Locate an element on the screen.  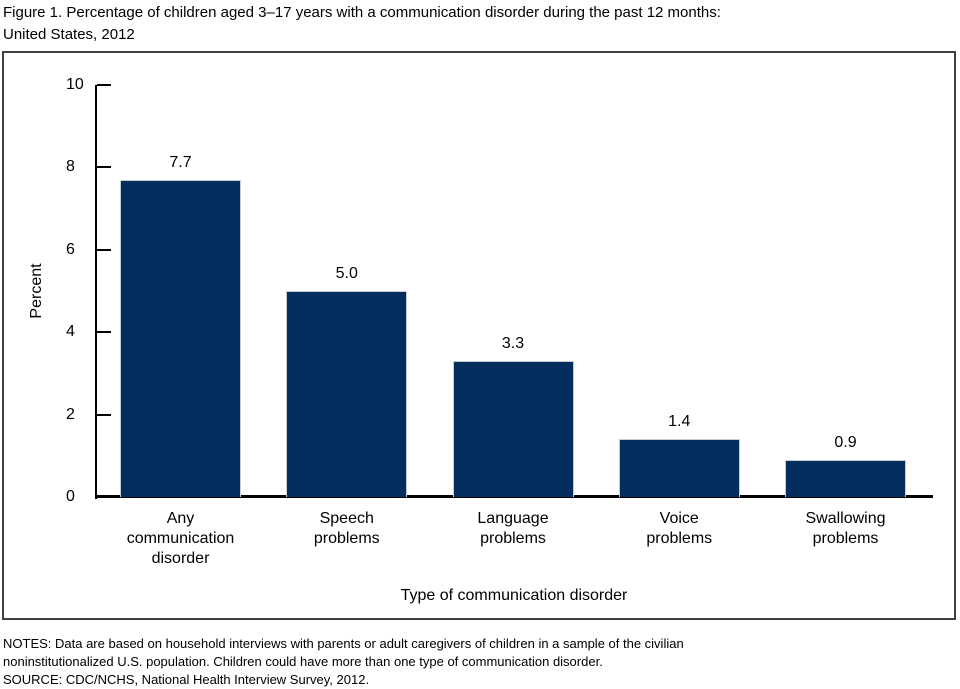
category-label-line: Speech is located at coordinates (346, 518).